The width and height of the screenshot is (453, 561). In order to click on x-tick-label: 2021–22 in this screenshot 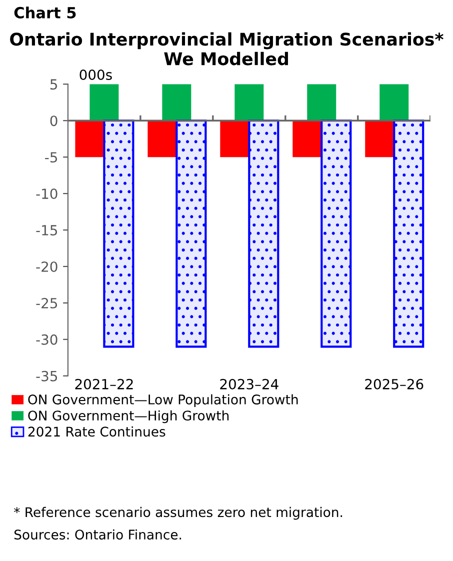, I will do `click(104, 384)`.